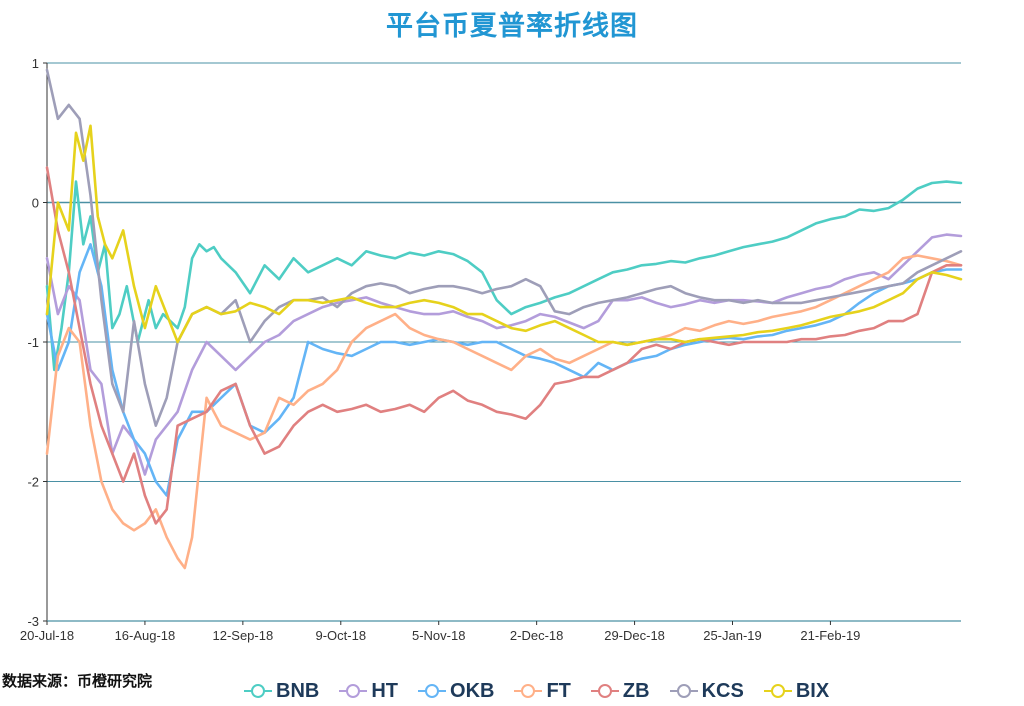  What do you see at coordinates (620, 691) in the screenshot?
I see `legend-item-zb: ZB` at bounding box center [620, 691].